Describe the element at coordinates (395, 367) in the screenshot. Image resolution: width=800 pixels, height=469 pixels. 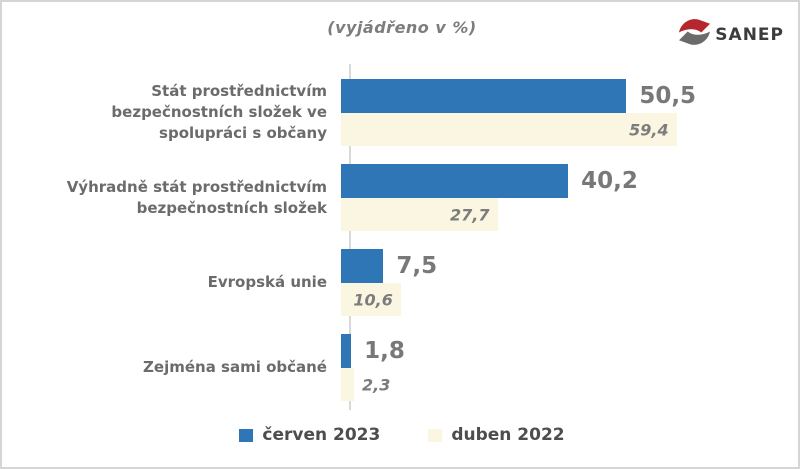
I see `bar-group-row: Zejména sami občané 1,8 2,3` at that location.